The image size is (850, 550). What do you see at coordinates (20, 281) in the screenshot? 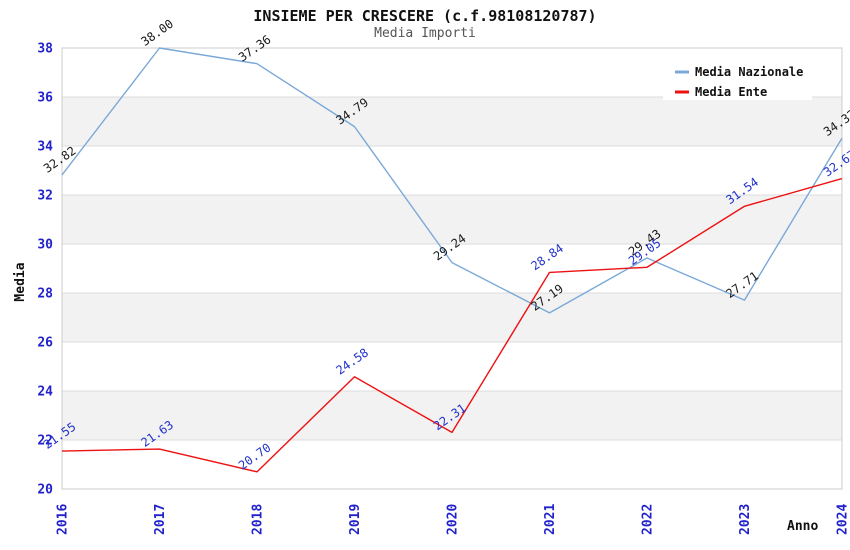
I see `y-axis-title: Media` at bounding box center [20, 281].